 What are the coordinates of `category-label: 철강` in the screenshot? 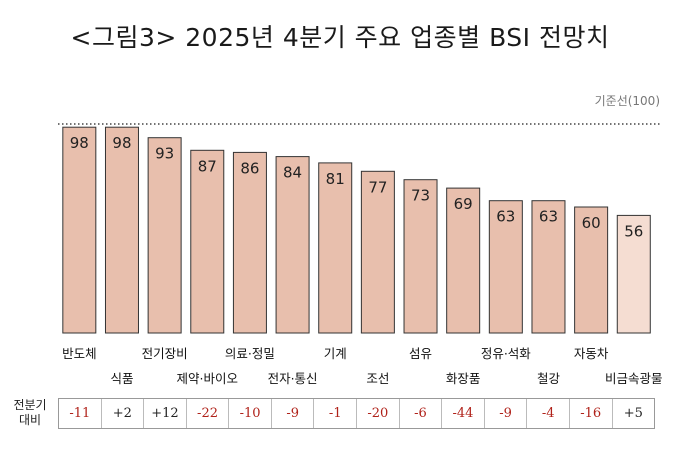 It's located at (549, 378).